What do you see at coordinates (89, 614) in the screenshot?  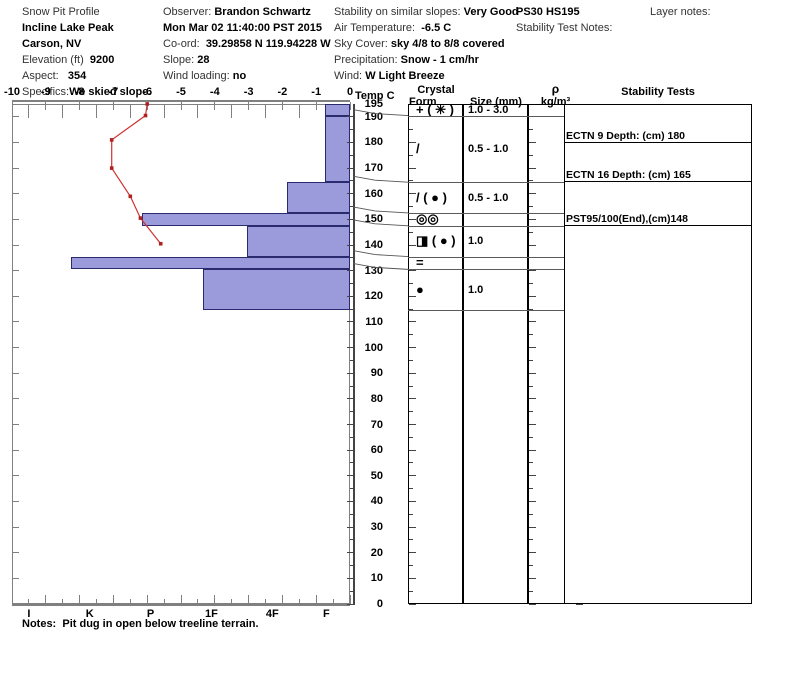 I see `hardness-label: K` at bounding box center [89, 614].